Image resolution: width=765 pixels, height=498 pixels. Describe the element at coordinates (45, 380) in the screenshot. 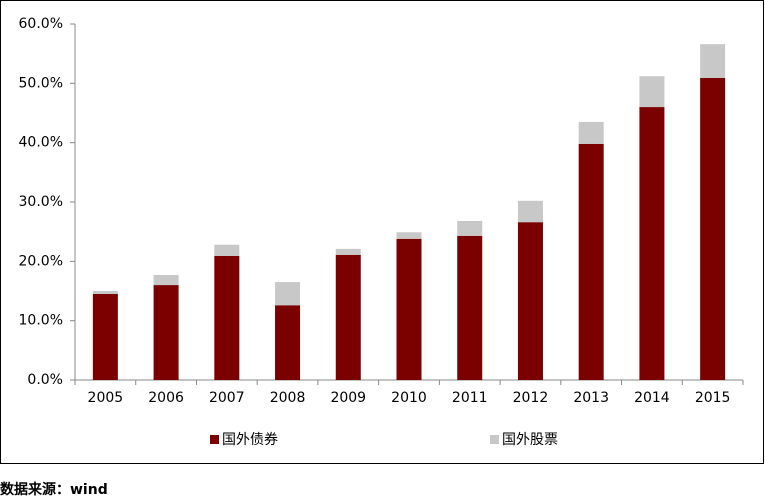

I see `y-tick-label: 0.0%` at that location.